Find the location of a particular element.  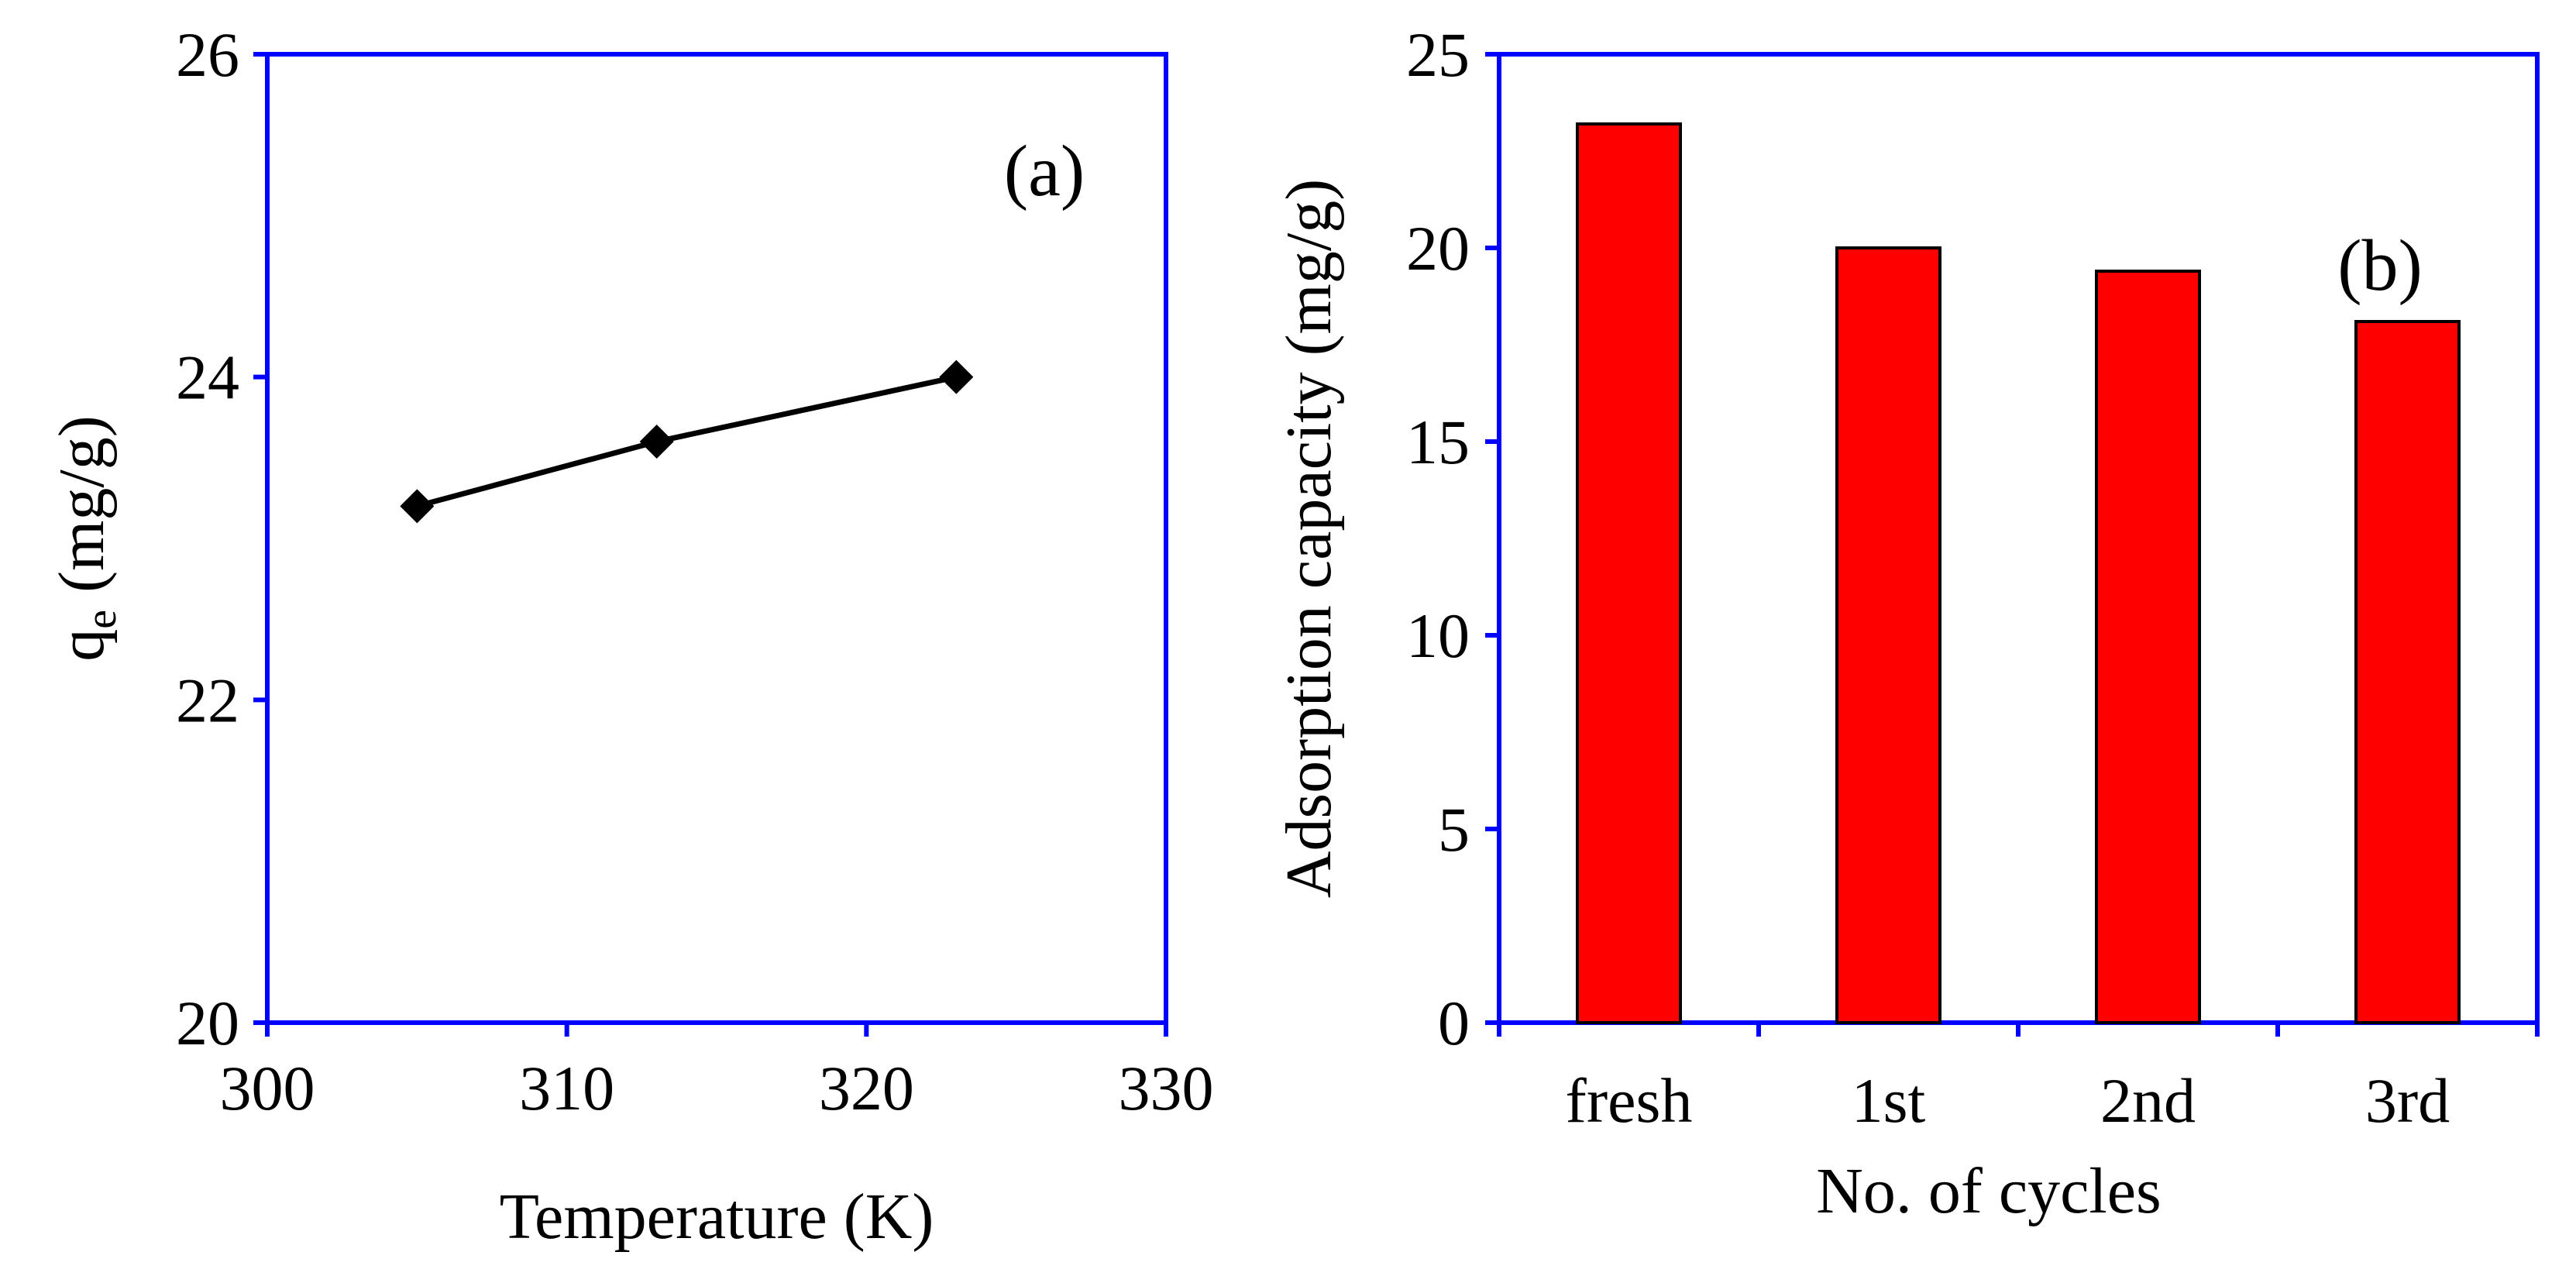

panel-a-y-tick-label: 20 is located at coordinates (207, 1023).